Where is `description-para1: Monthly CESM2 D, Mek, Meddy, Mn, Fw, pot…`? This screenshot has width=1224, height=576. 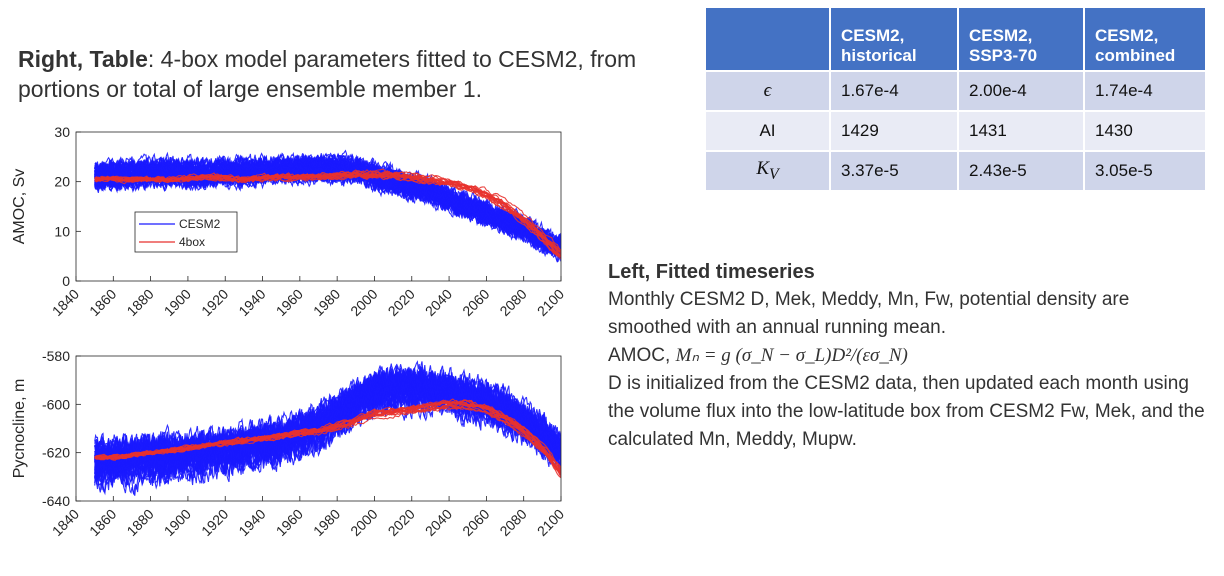 description-para1: Monthly CESM2 D, Mek, Meddy, Mn, Fw, pot… is located at coordinates (869, 313).